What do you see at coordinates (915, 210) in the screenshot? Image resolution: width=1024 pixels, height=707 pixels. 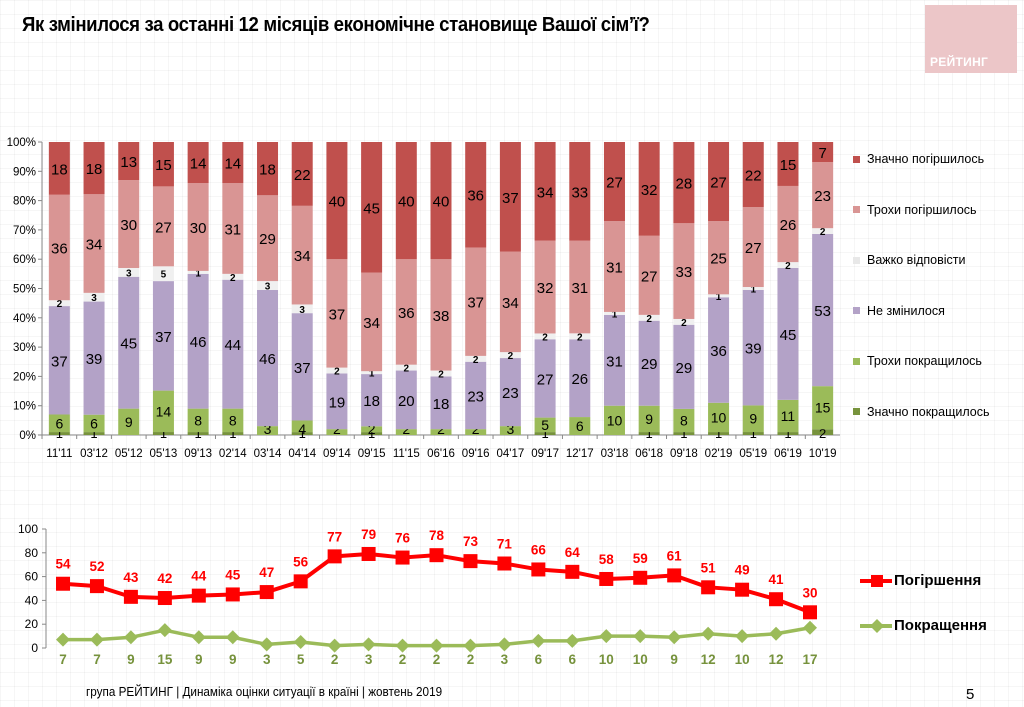 I see `legend-item: Трохи погіршилось` at bounding box center [915, 210].